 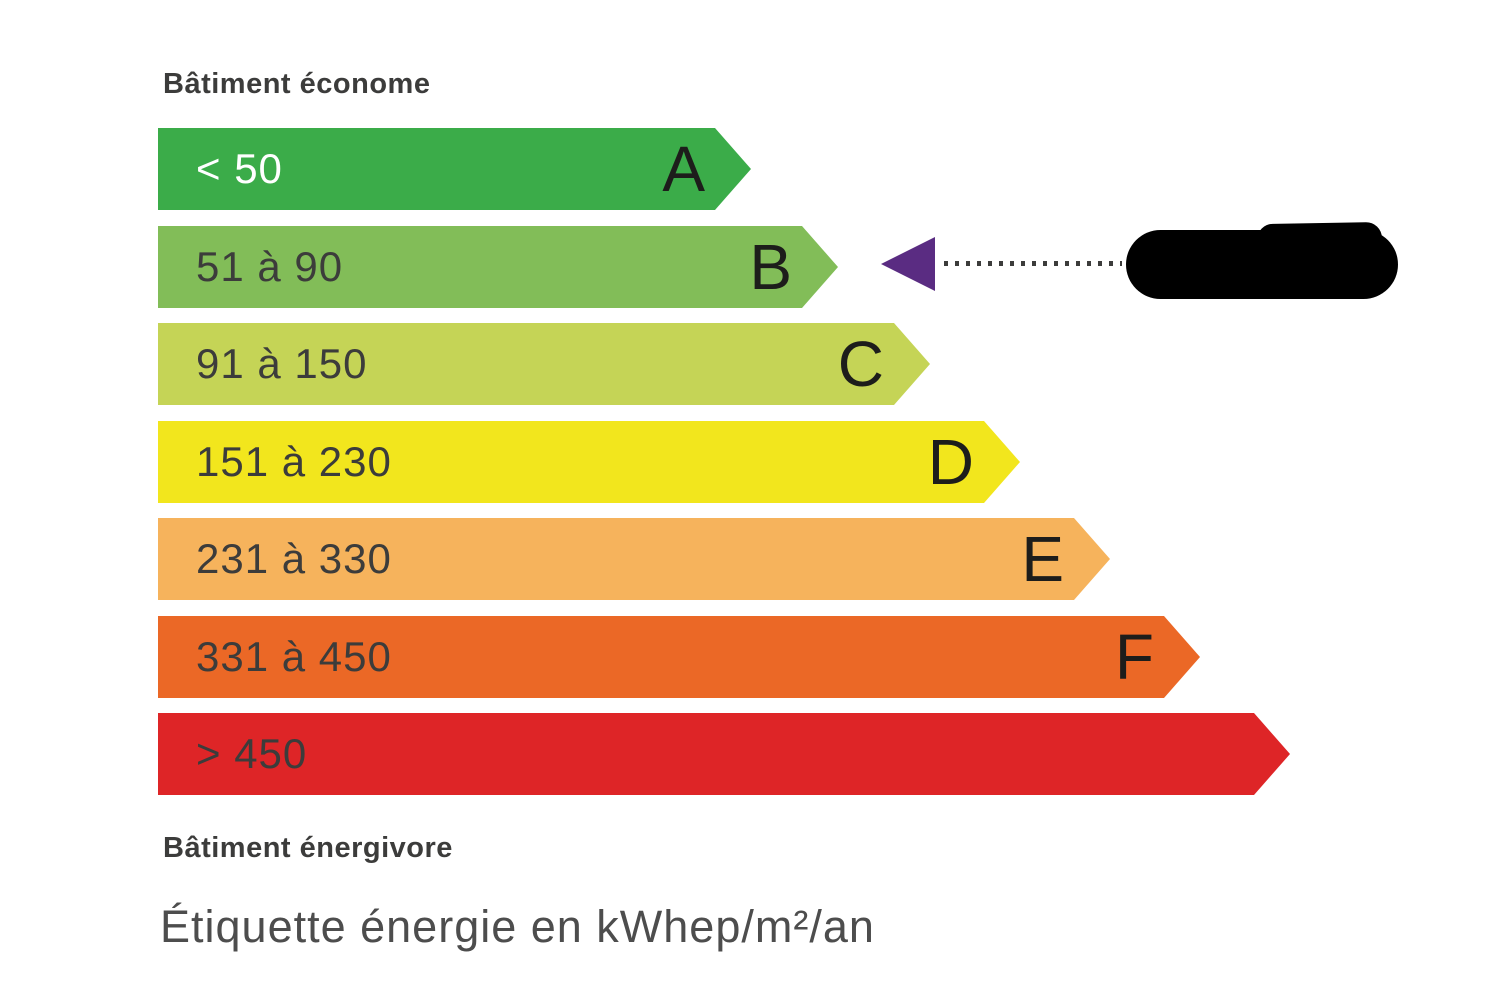 What do you see at coordinates (908, 264) in the screenshot?
I see `selection-arrow-icon` at bounding box center [908, 264].